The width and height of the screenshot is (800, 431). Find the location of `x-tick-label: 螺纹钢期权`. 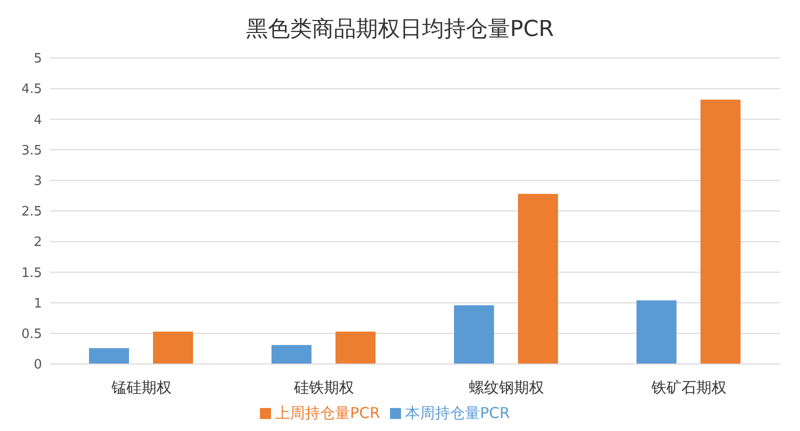

x-tick-label: 螺纹钢期权 is located at coordinates (506, 387).